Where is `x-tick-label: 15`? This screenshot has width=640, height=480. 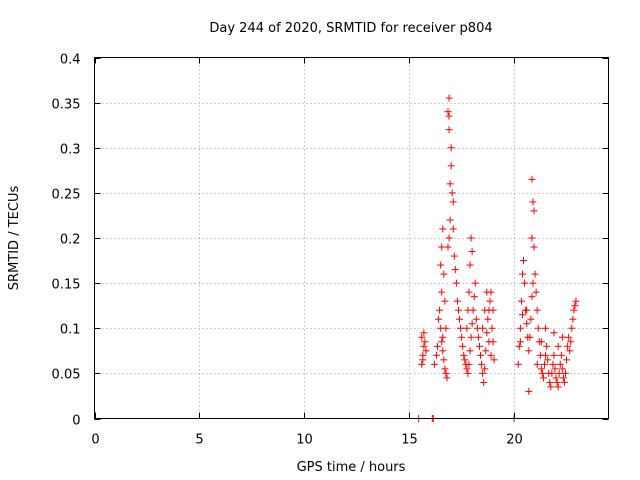
x-tick-label: 15 is located at coordinates (409, 440).